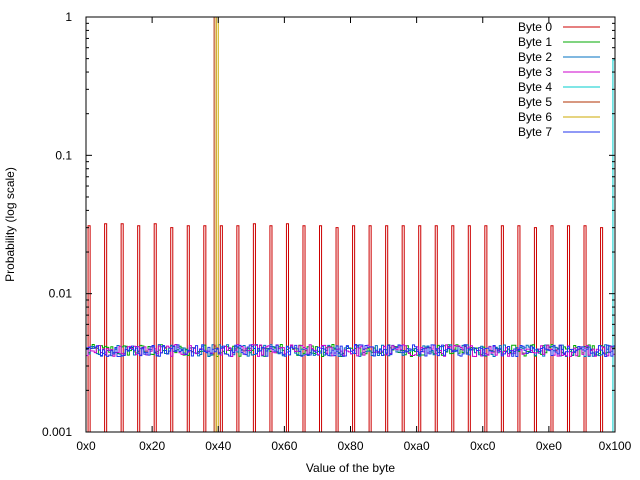 The height and width of the screenshot is (480, 640). What do you see at coordinates (535, 87) in the screenshot?
I see `legend-label: Byte 4` at bounding box center [535, 87].